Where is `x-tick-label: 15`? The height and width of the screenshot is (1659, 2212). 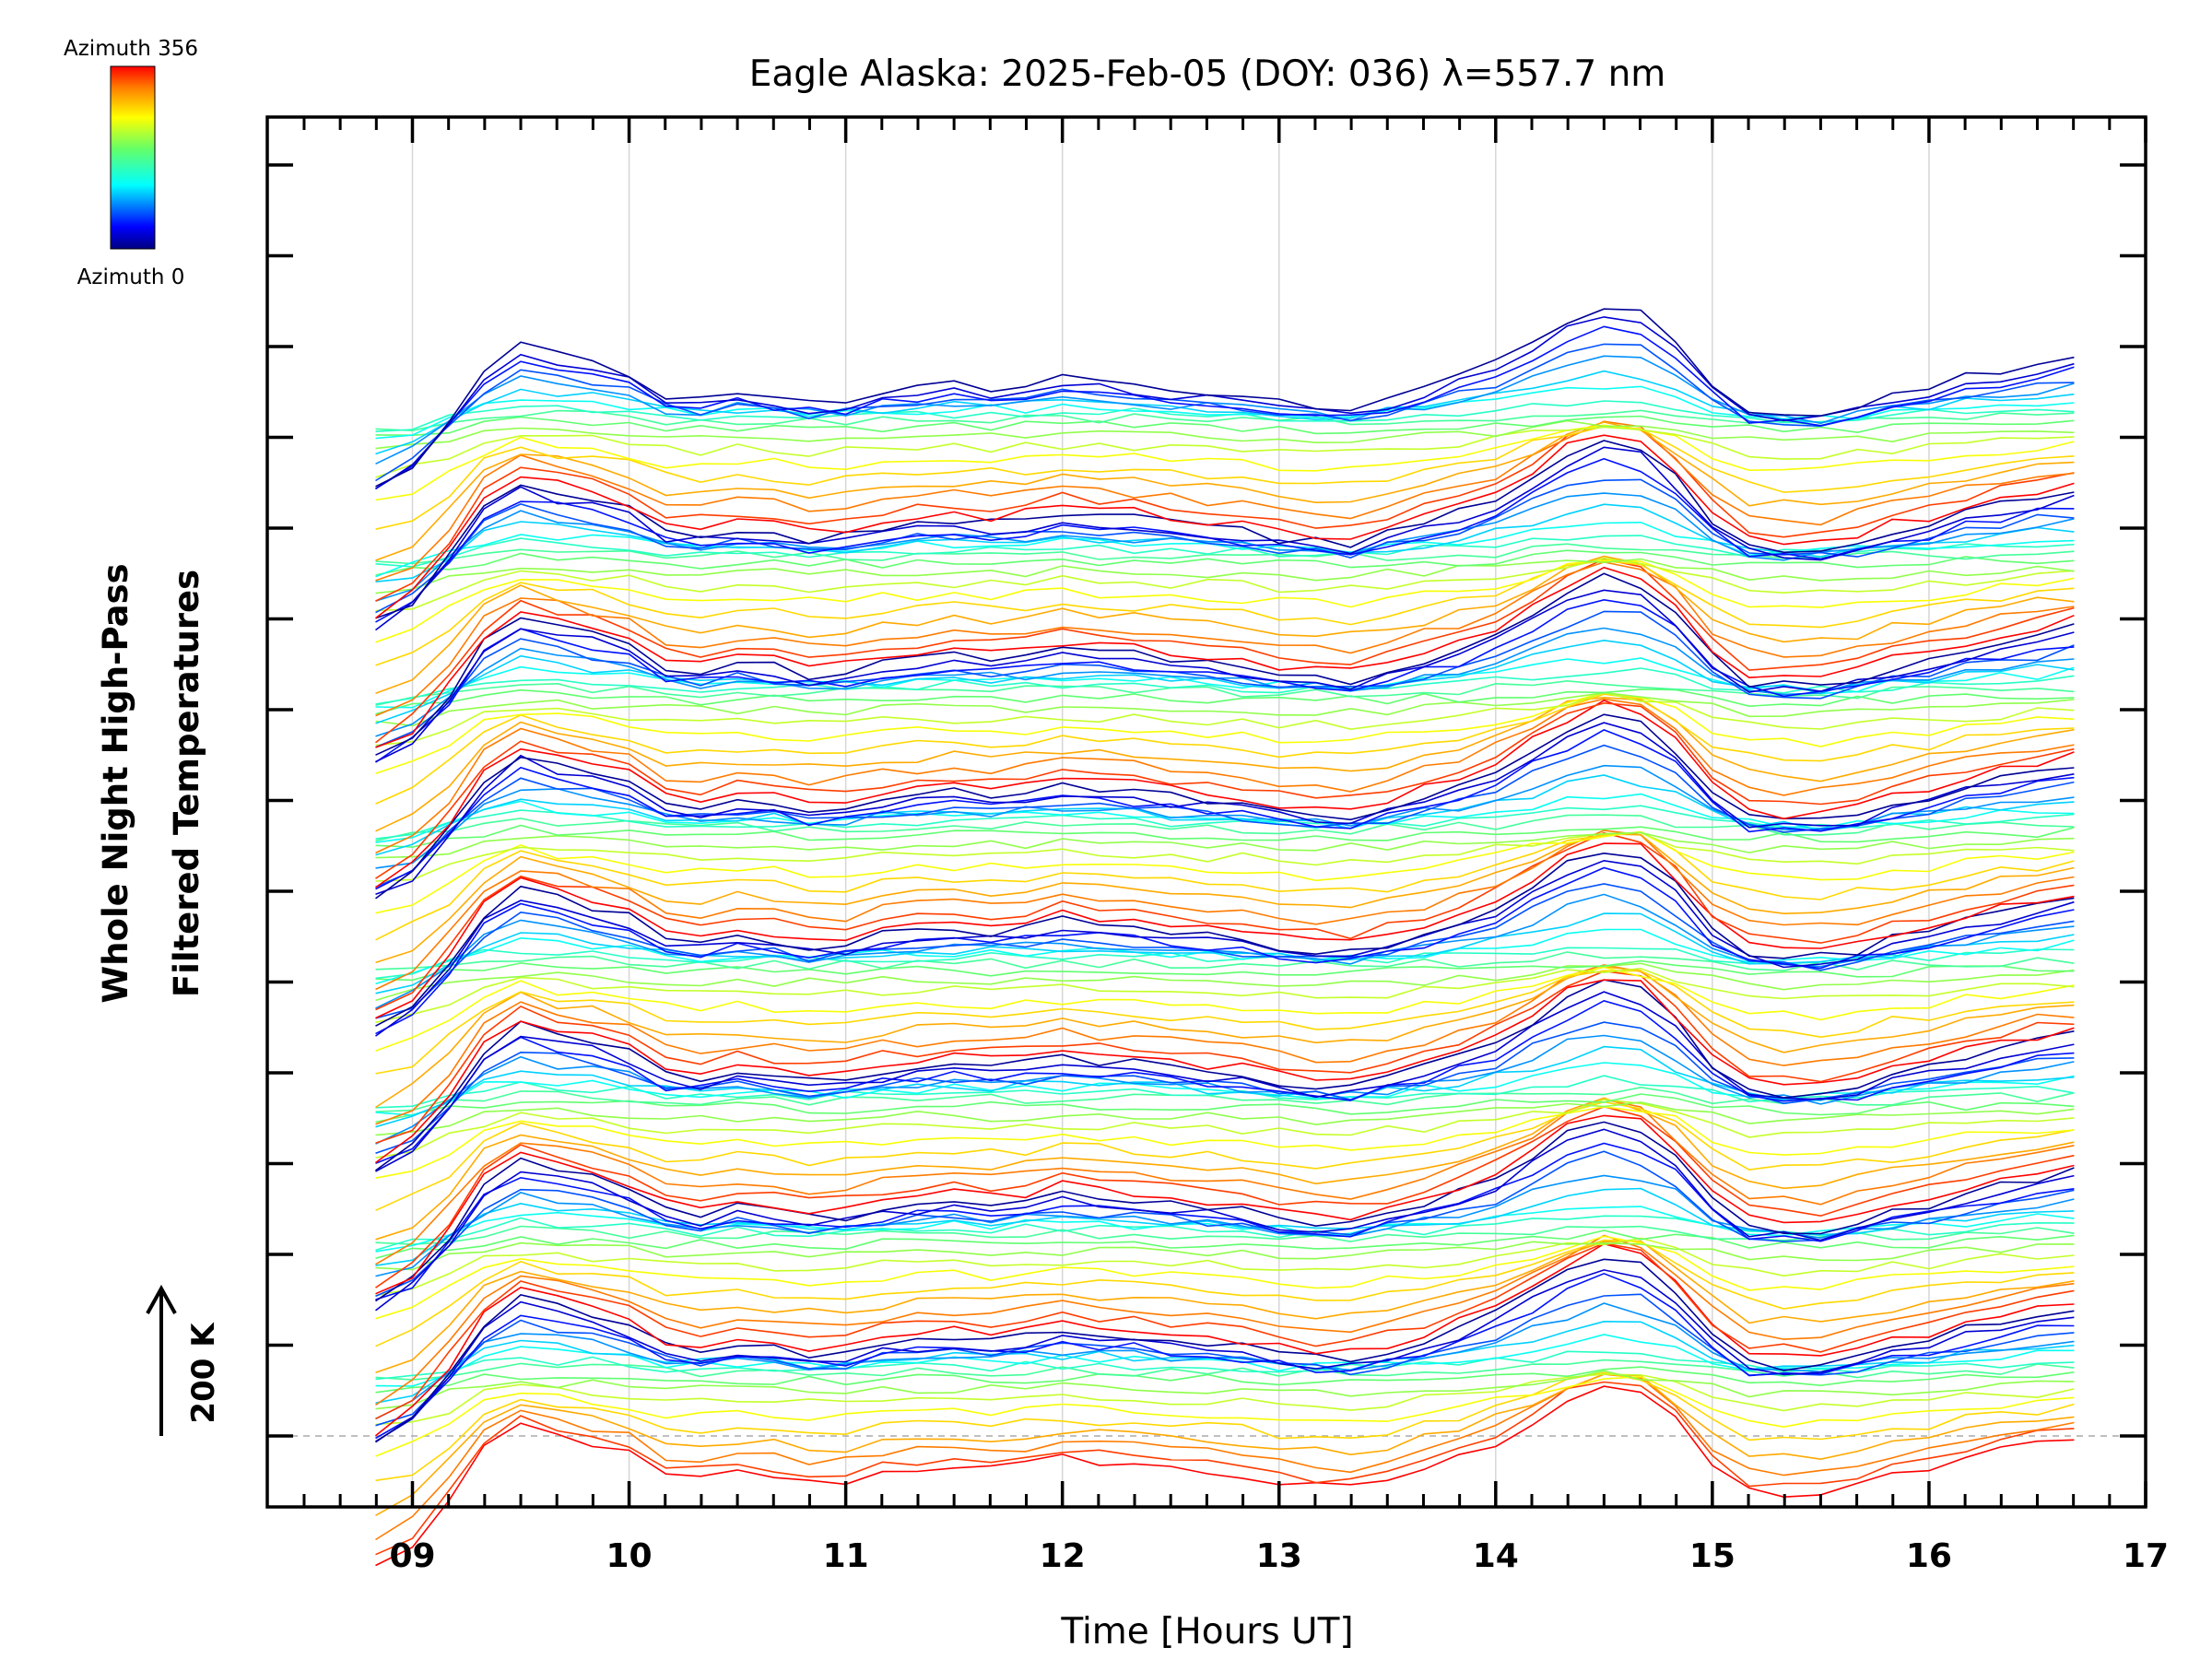
x-tick-label: 15 is located at coordinates (1712, 1556).